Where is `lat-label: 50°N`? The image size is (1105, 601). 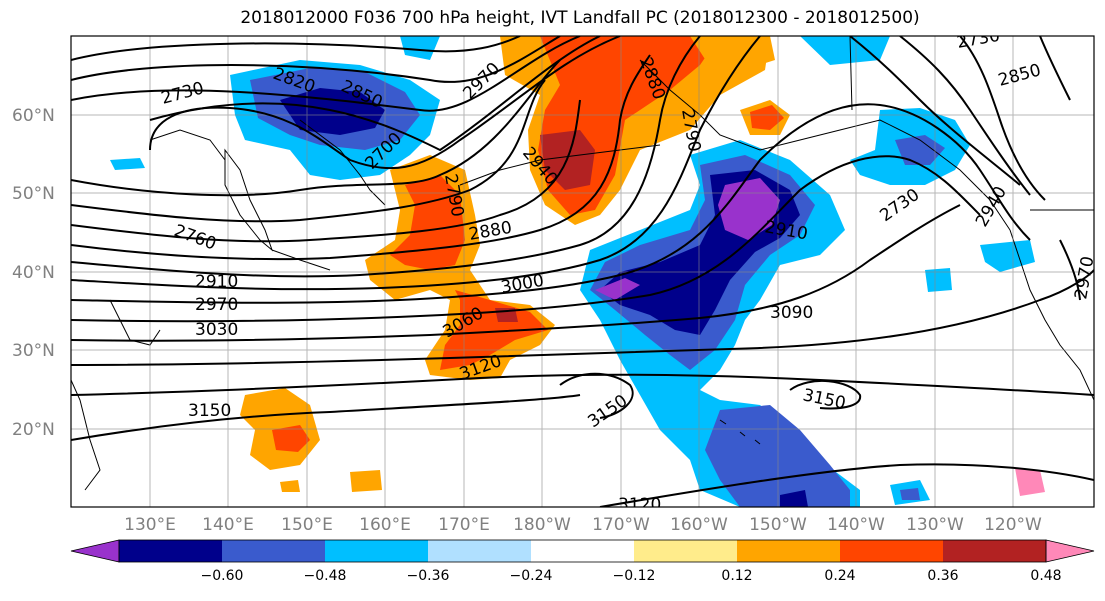 lat-label: 50°N is located at coordinates (33, 194).